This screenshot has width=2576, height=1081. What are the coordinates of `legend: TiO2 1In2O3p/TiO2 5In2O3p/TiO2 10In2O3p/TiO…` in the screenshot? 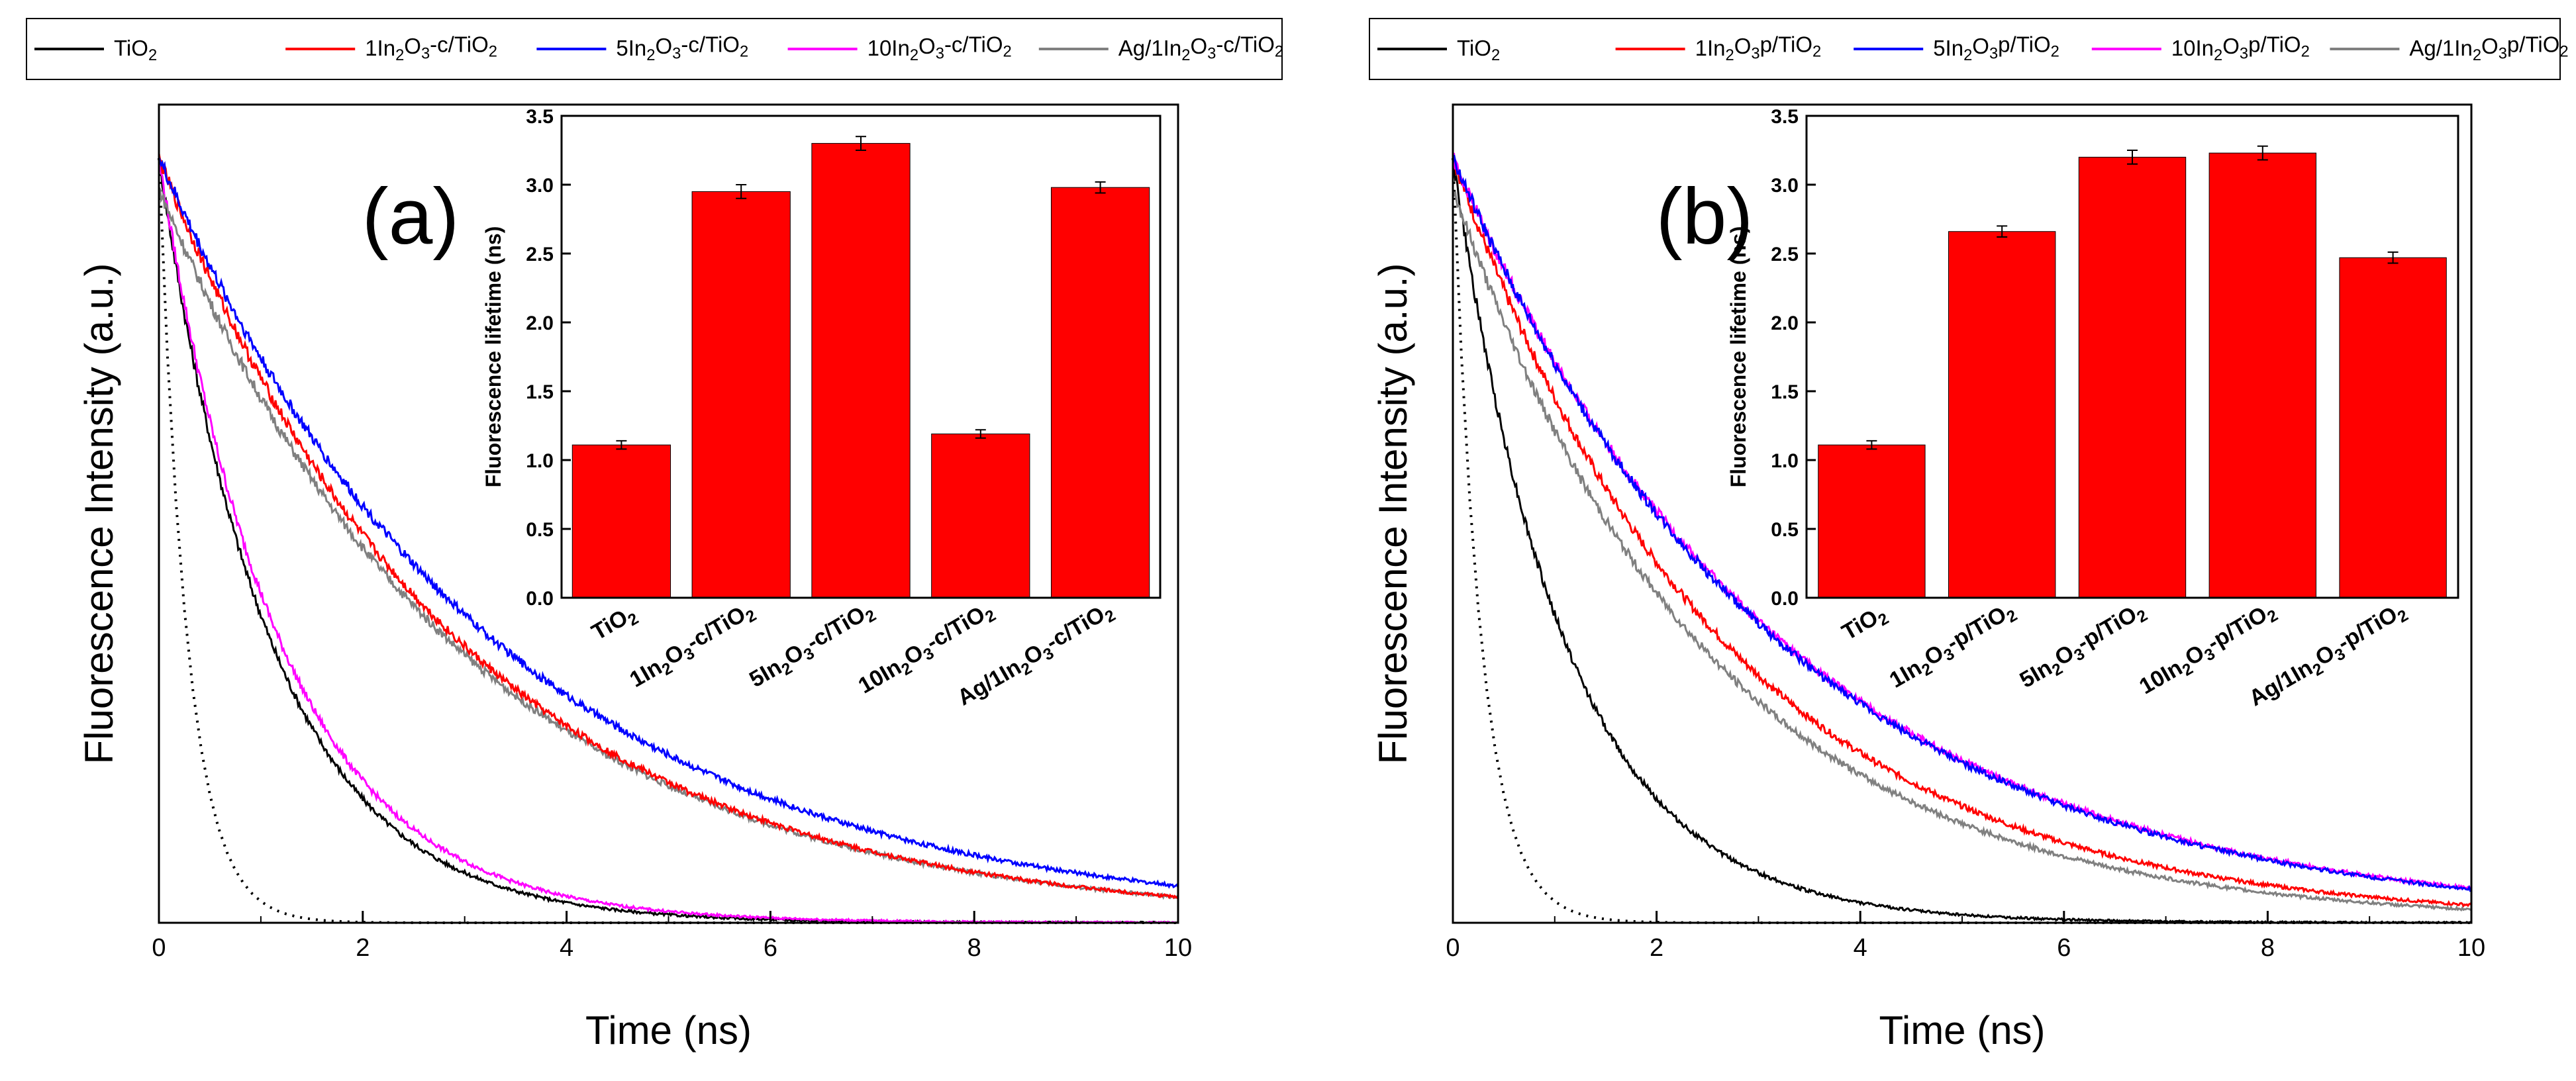 It's located at (1969, 49).